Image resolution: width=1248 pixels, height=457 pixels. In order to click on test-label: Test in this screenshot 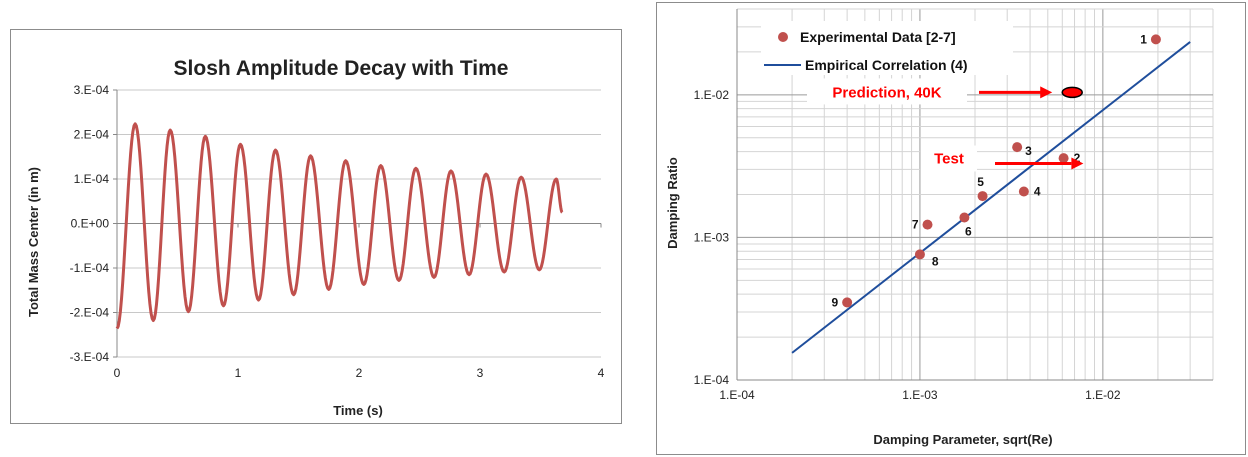, I will do `click(949, 158)`.